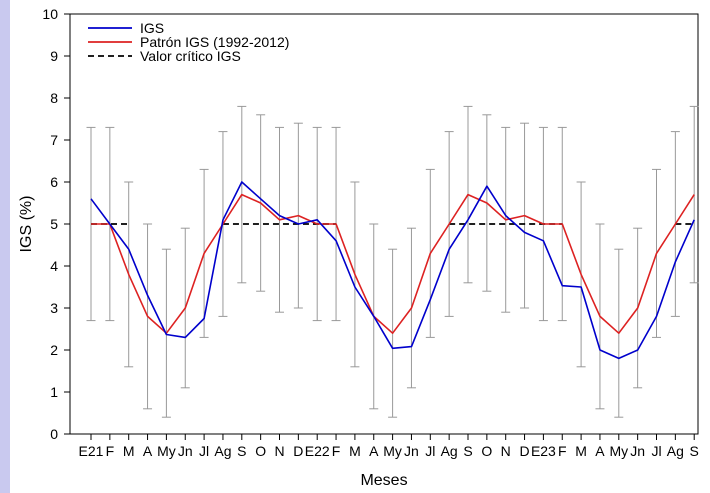  Describe the element at coordinates (152, 28) in the screenshot. I see `legend-item-igs-label: IGS` at that location.